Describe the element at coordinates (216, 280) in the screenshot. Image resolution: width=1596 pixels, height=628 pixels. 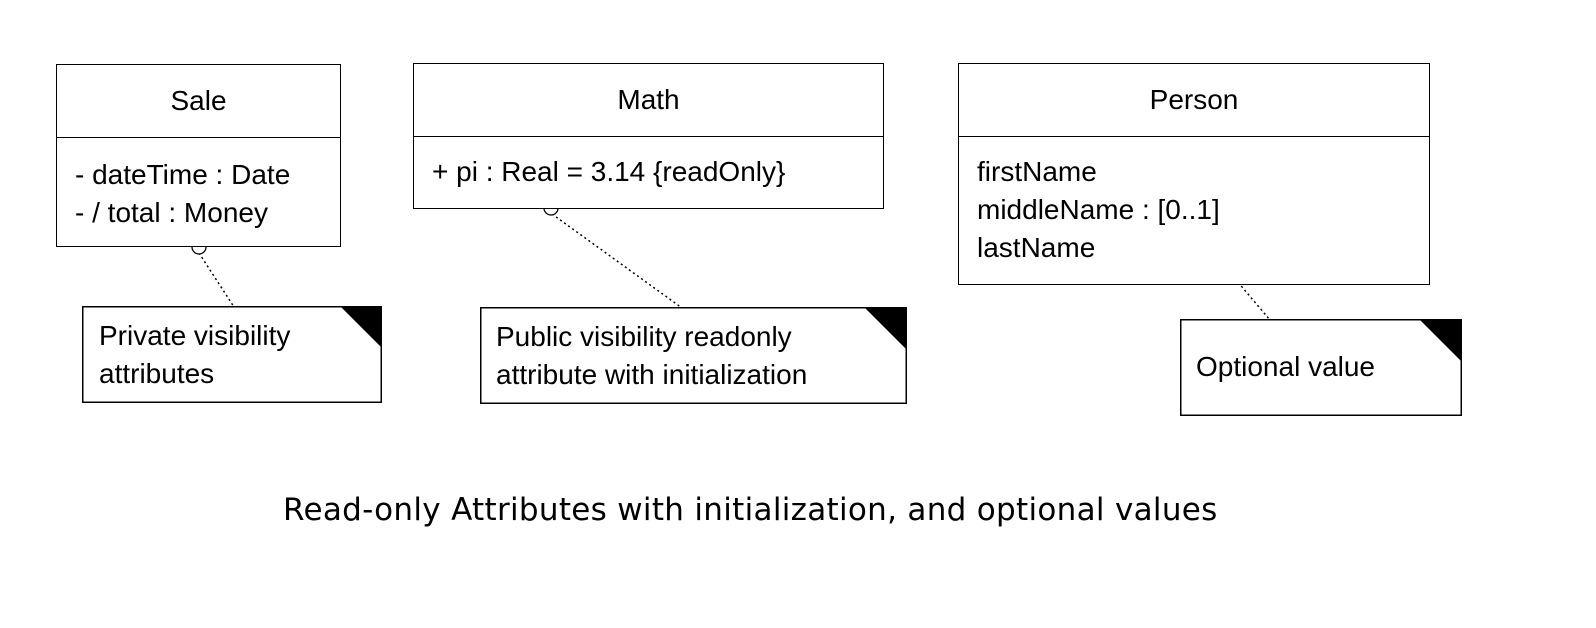
I see `sale-note-connector` at that location.